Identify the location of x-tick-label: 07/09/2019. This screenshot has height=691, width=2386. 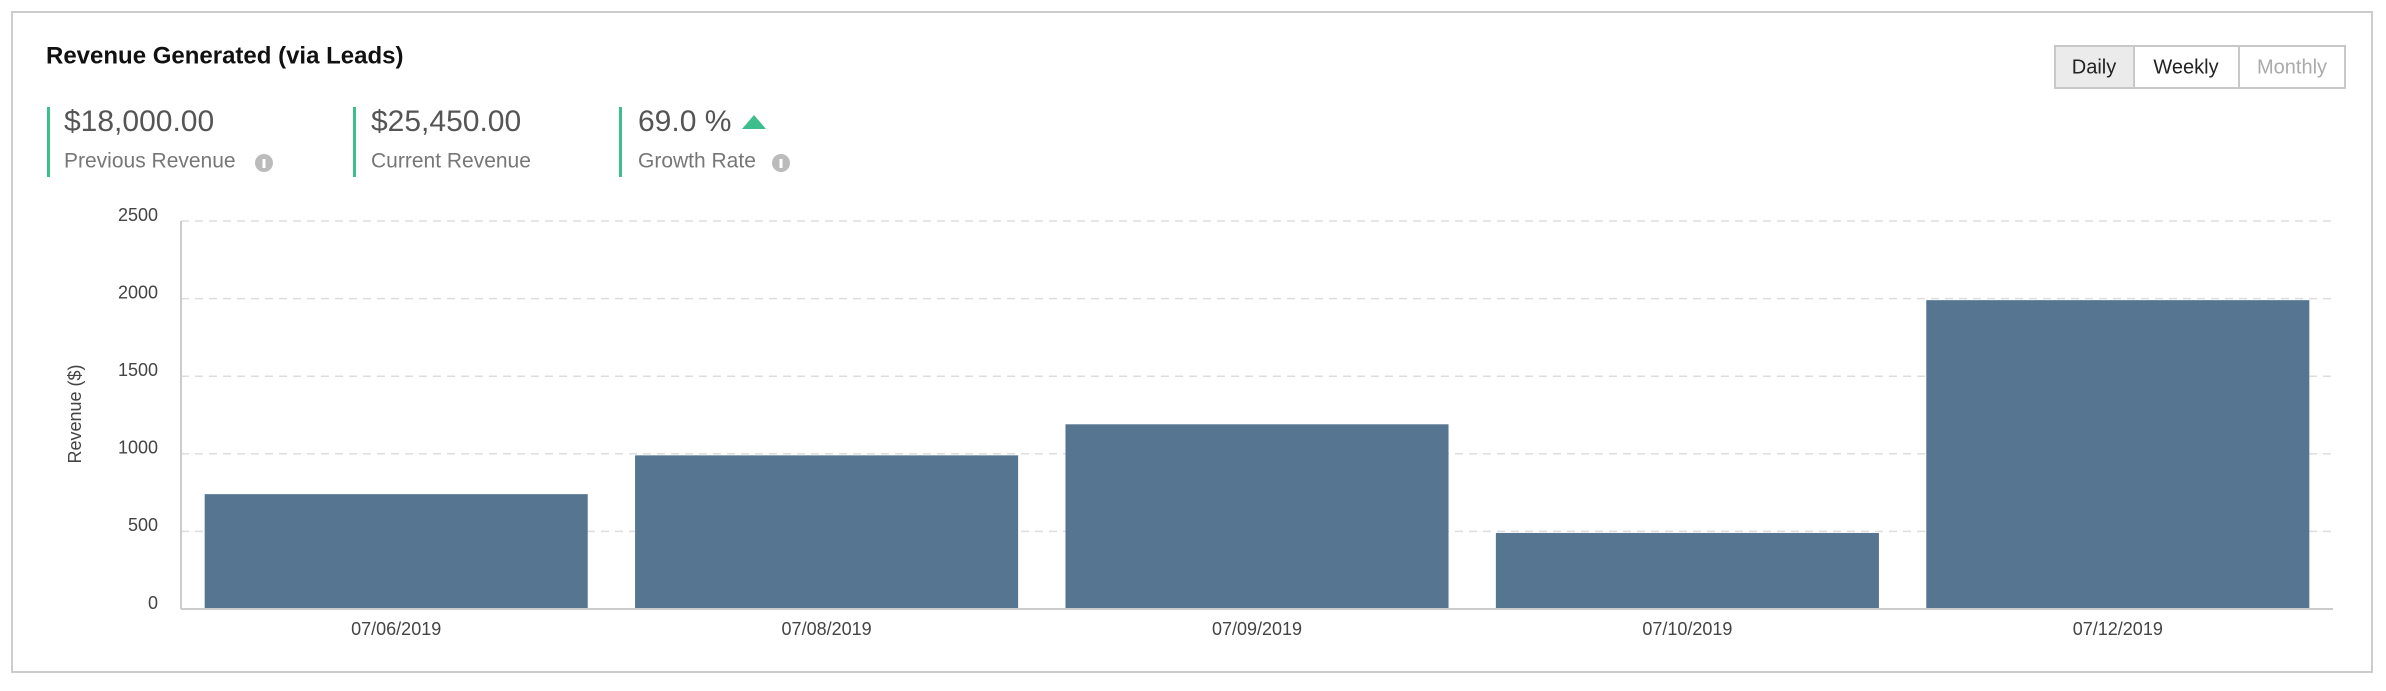
(1257, 629).